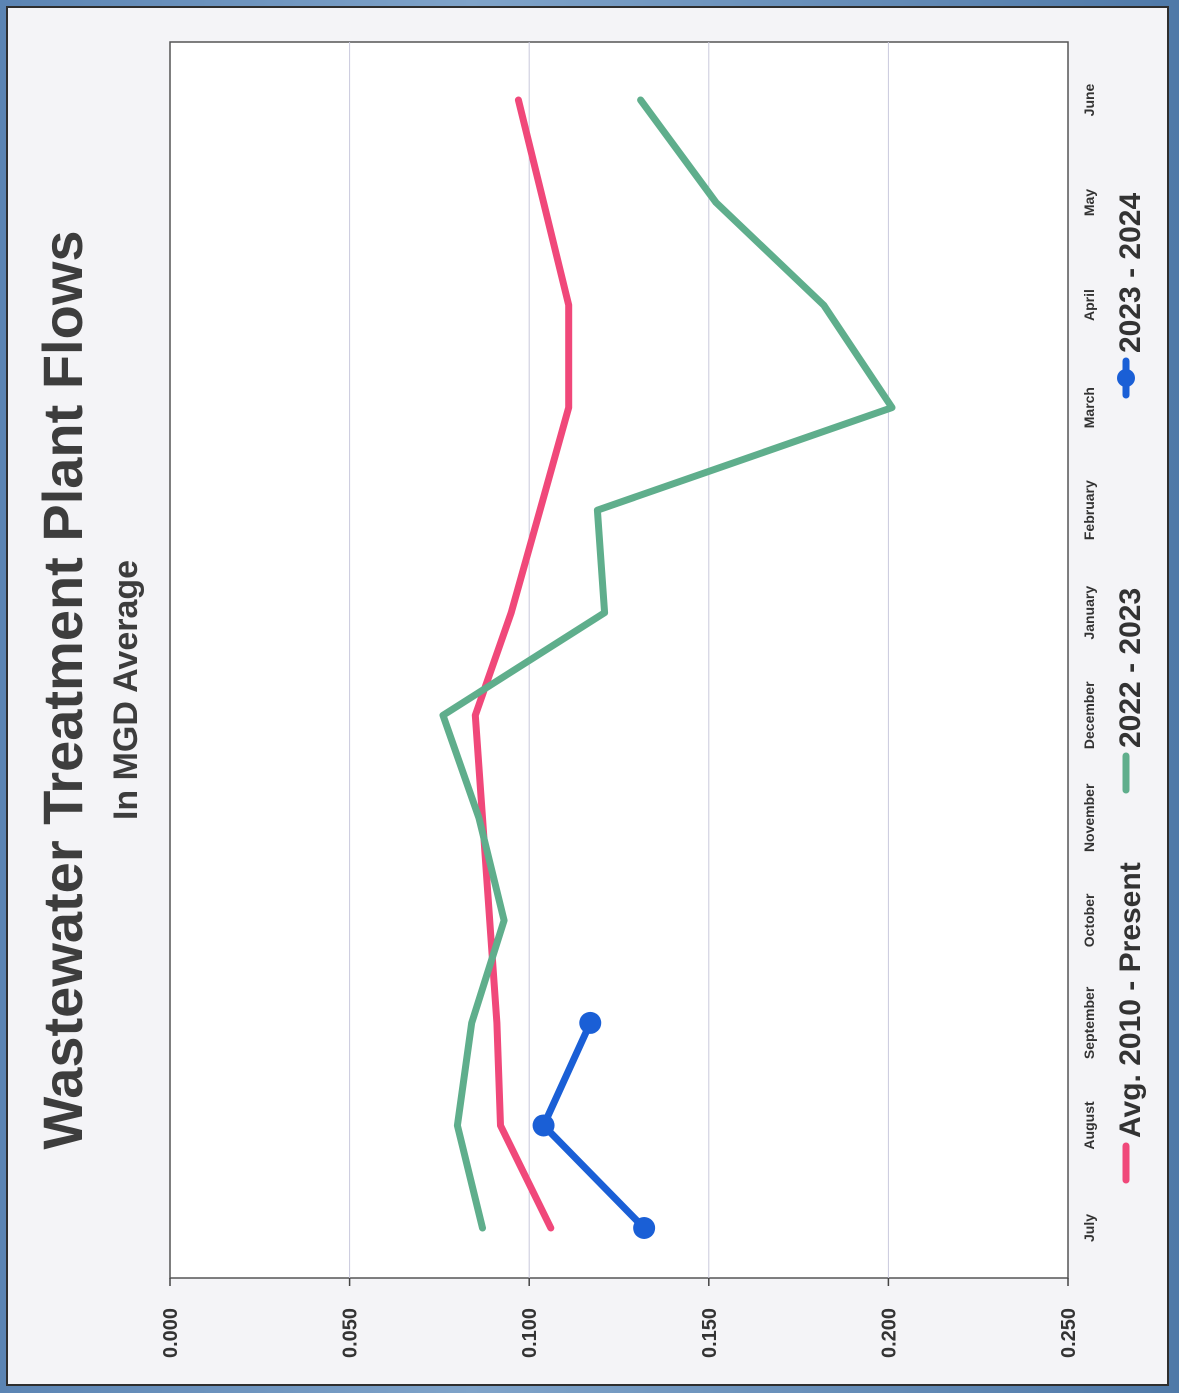 Image resolution: width=1179 pixels, height=1393 pixels. I want to click on value-tick-label: 0.100, so click(530, 1333).